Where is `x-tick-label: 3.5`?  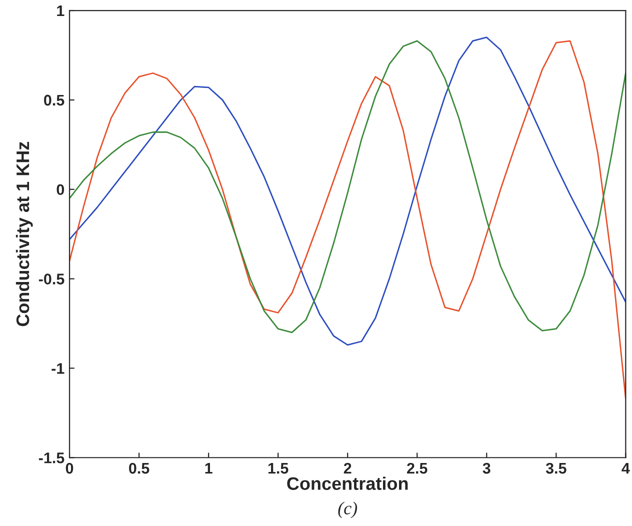 x-tick-label: 3.5 is located at coordinates (556, 468).